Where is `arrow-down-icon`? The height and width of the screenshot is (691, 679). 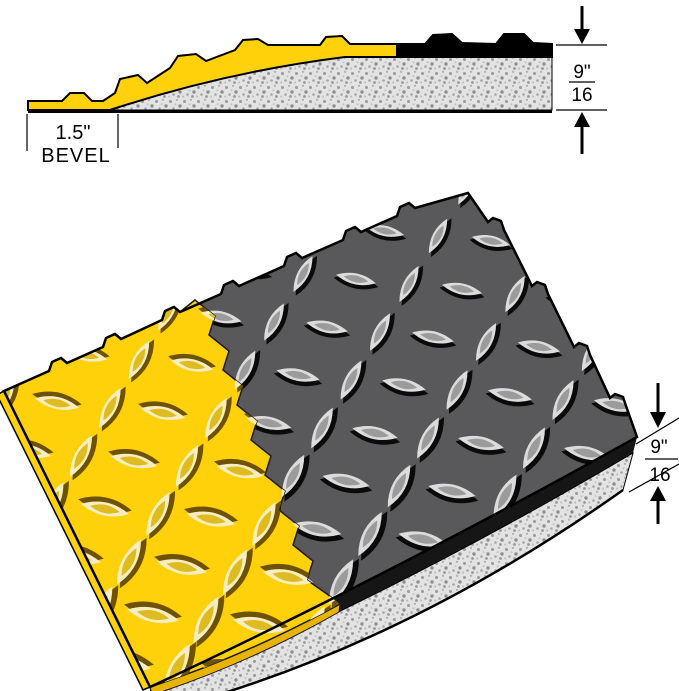 arrow-down-icon is located at coordinates (582, 36).